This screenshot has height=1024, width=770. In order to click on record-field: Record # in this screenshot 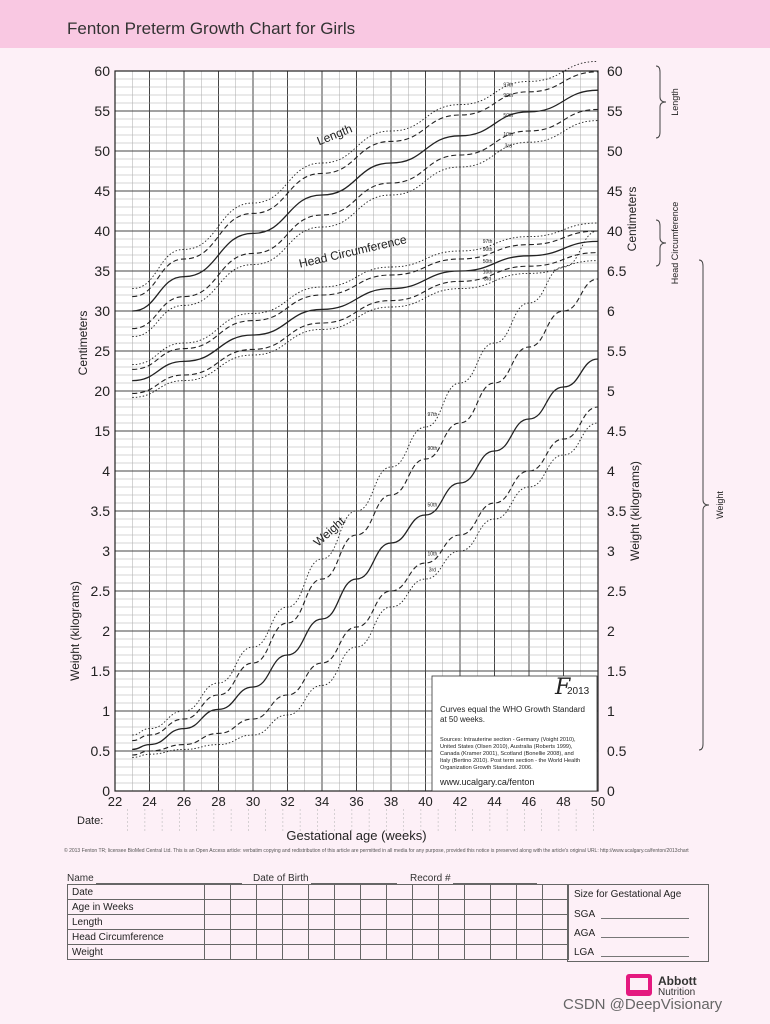, I will do `click(474, 878)`.